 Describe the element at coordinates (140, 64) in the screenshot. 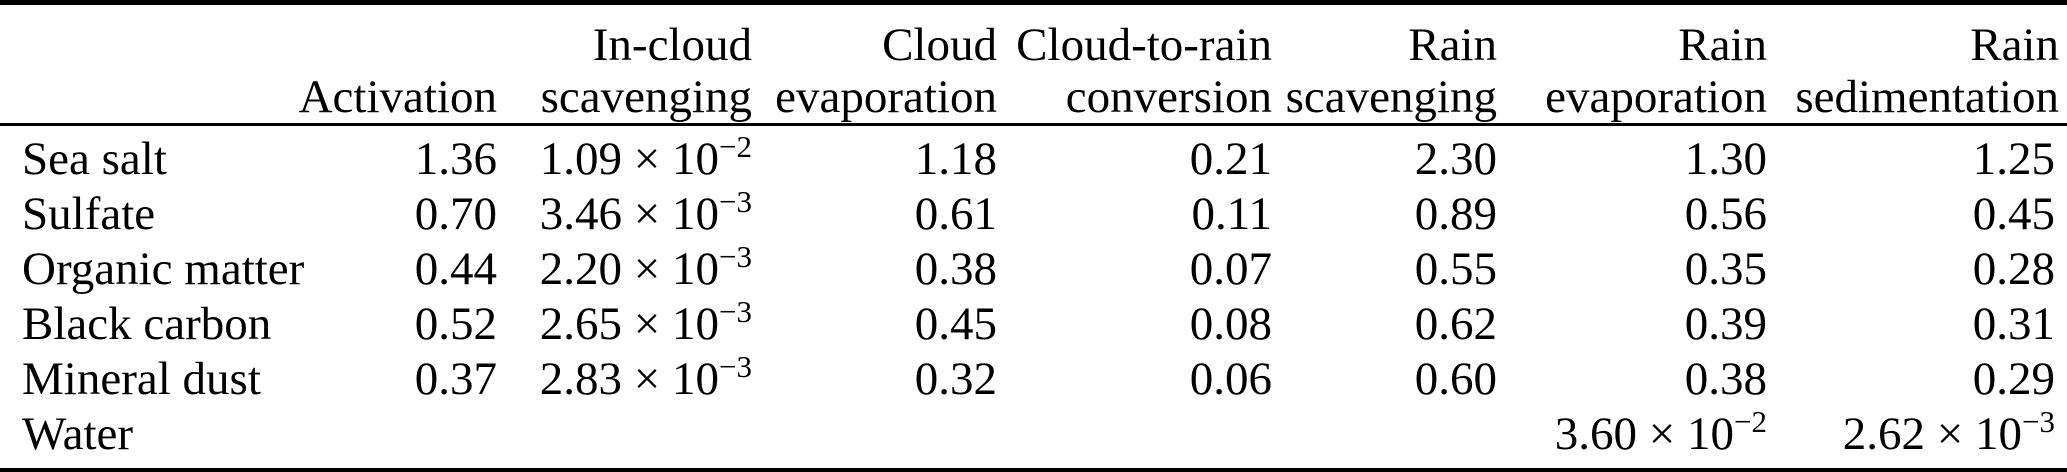

I see `col-header-species` at that location.